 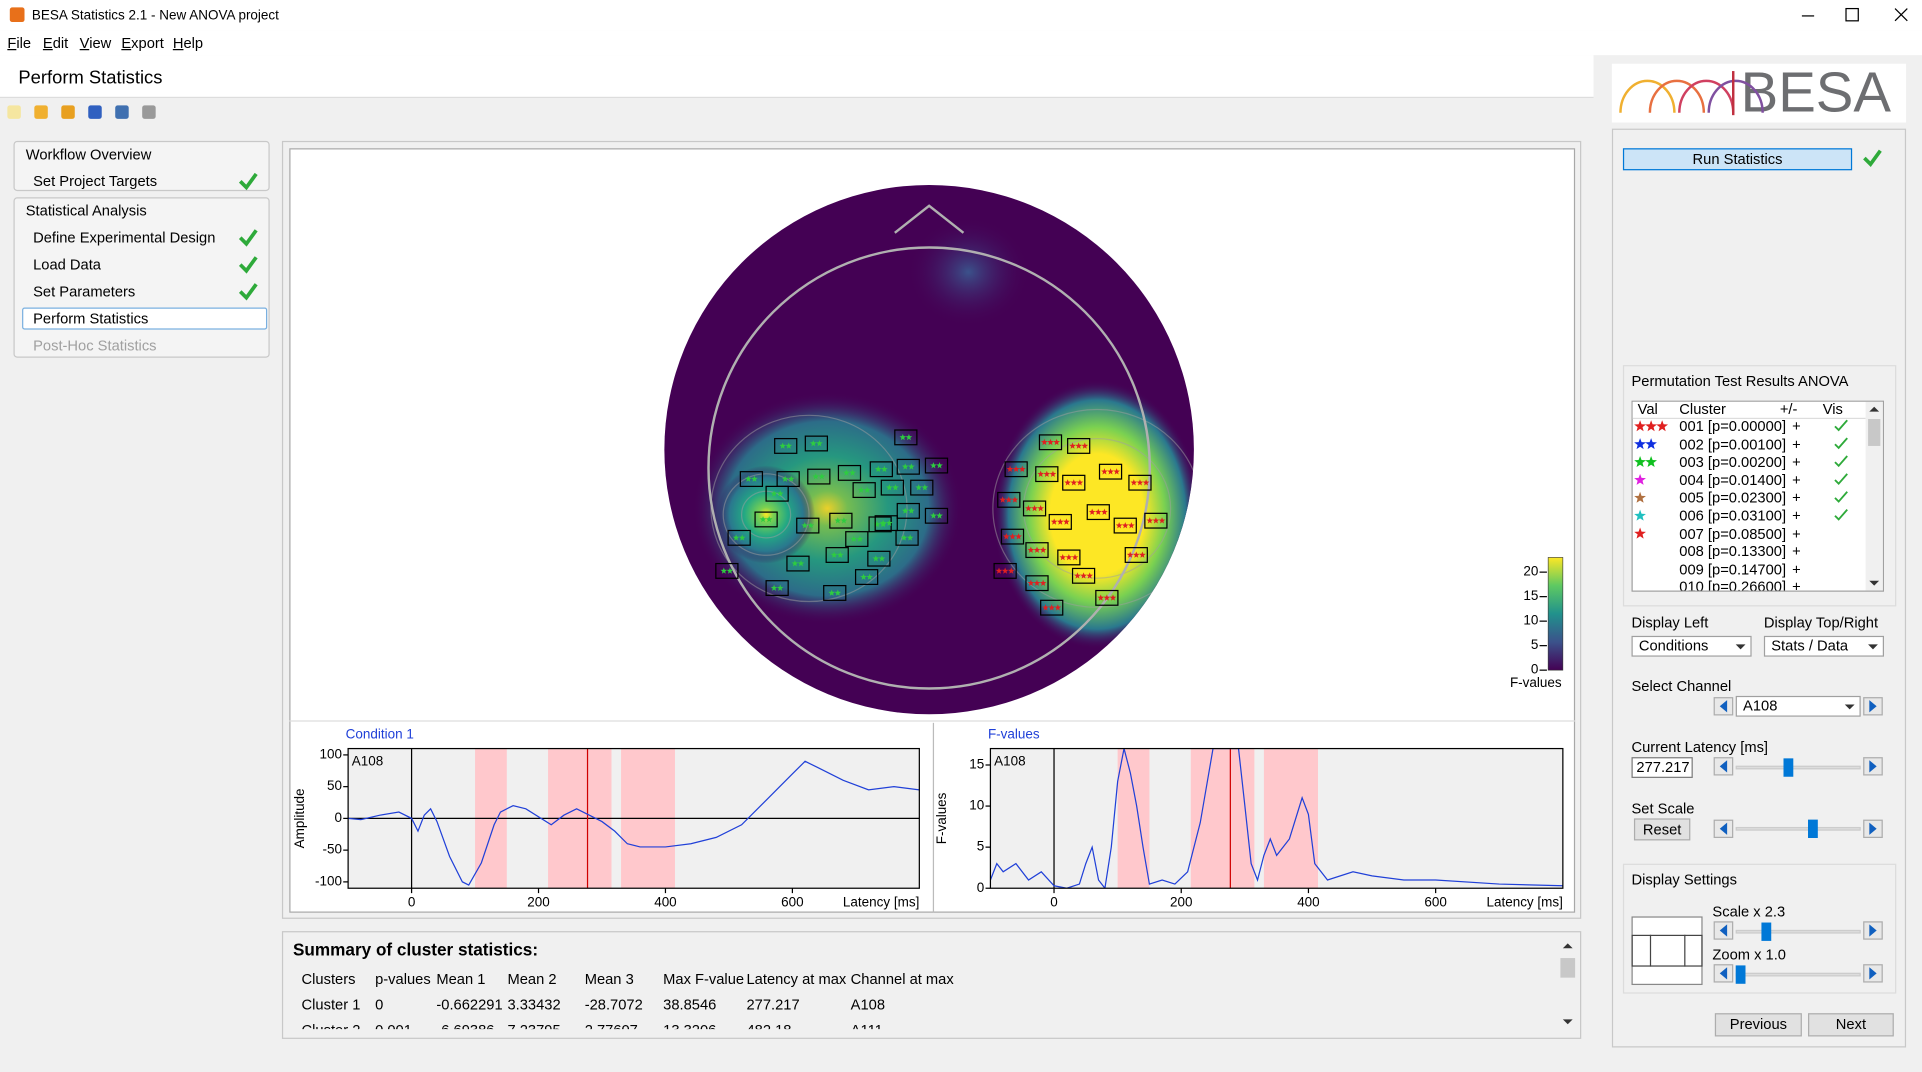 I want to click on table-cell: 2.77607, so click(x=611, y=1025).